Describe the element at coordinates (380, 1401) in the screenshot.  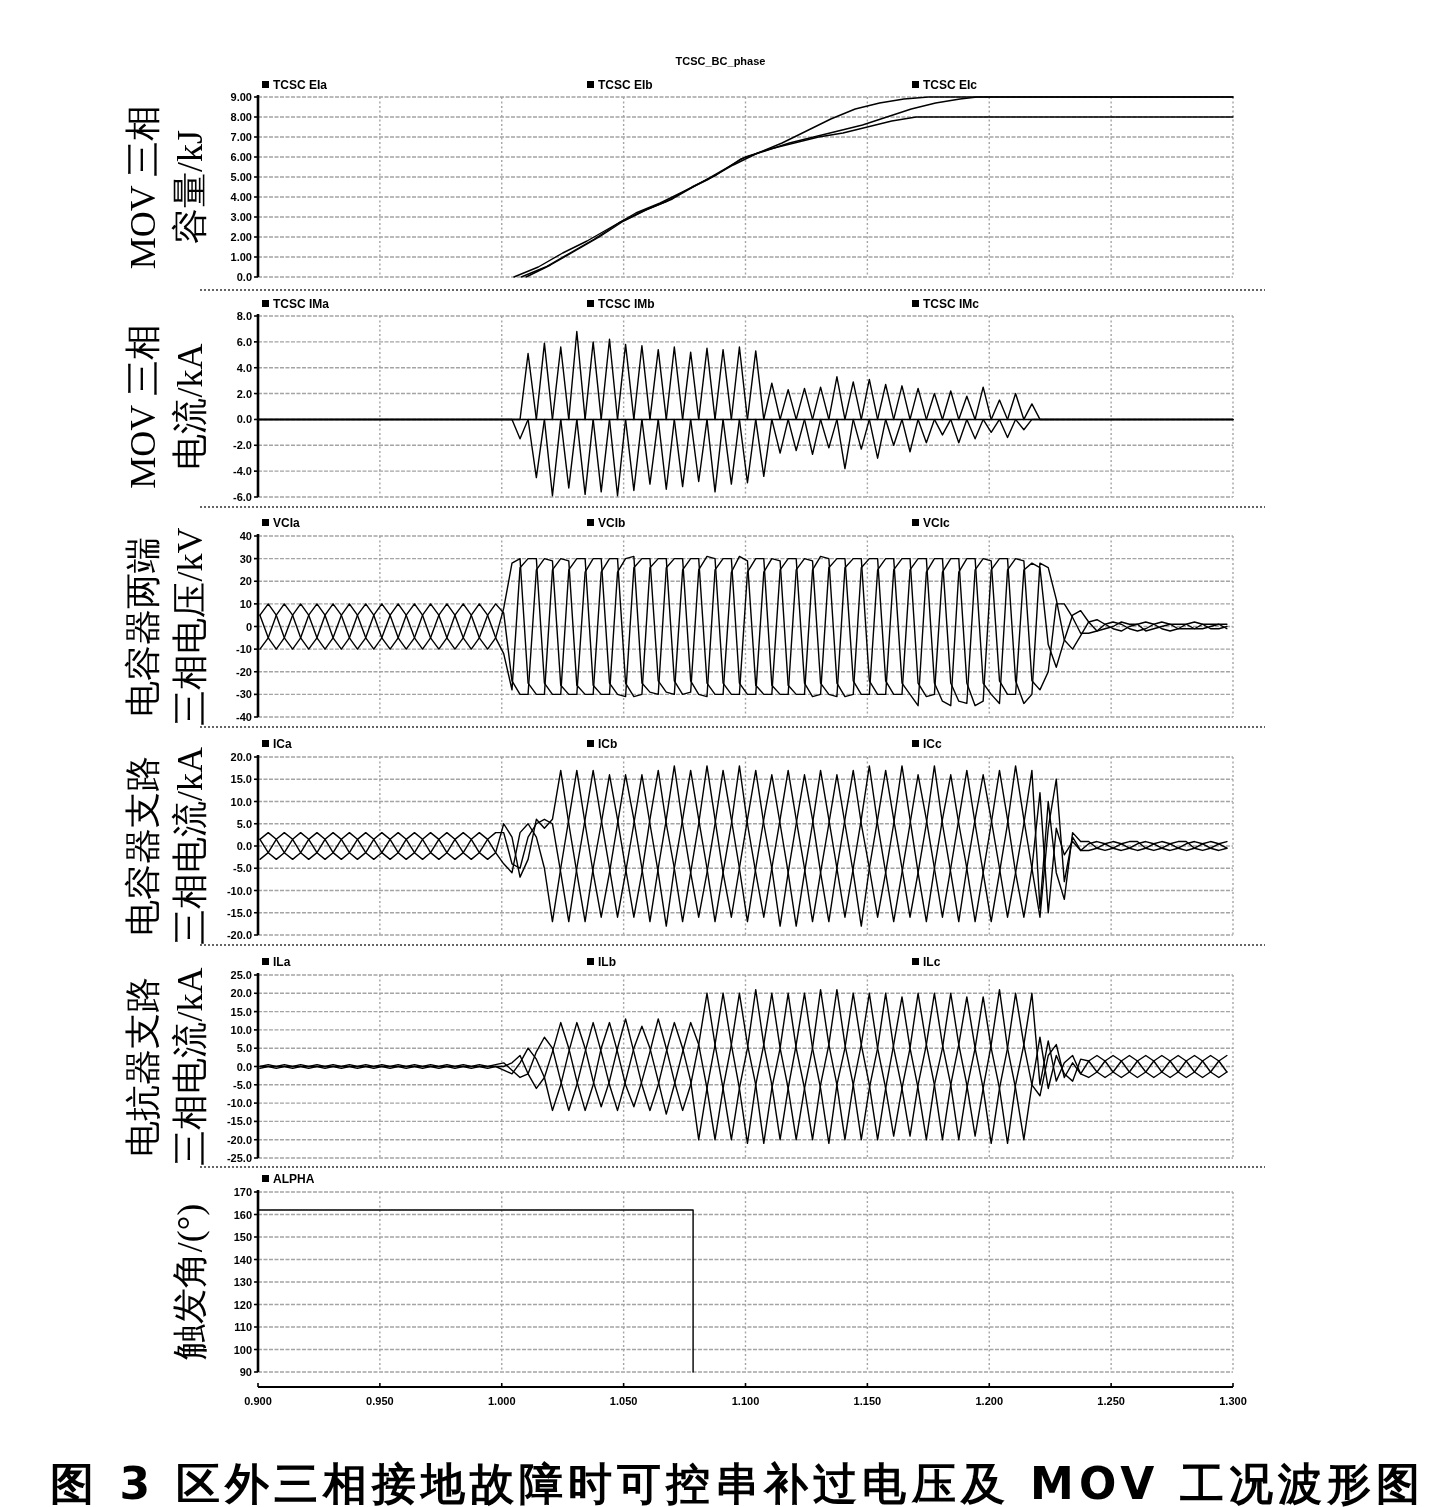
I see `x-tick-label: 0.950` at that location.